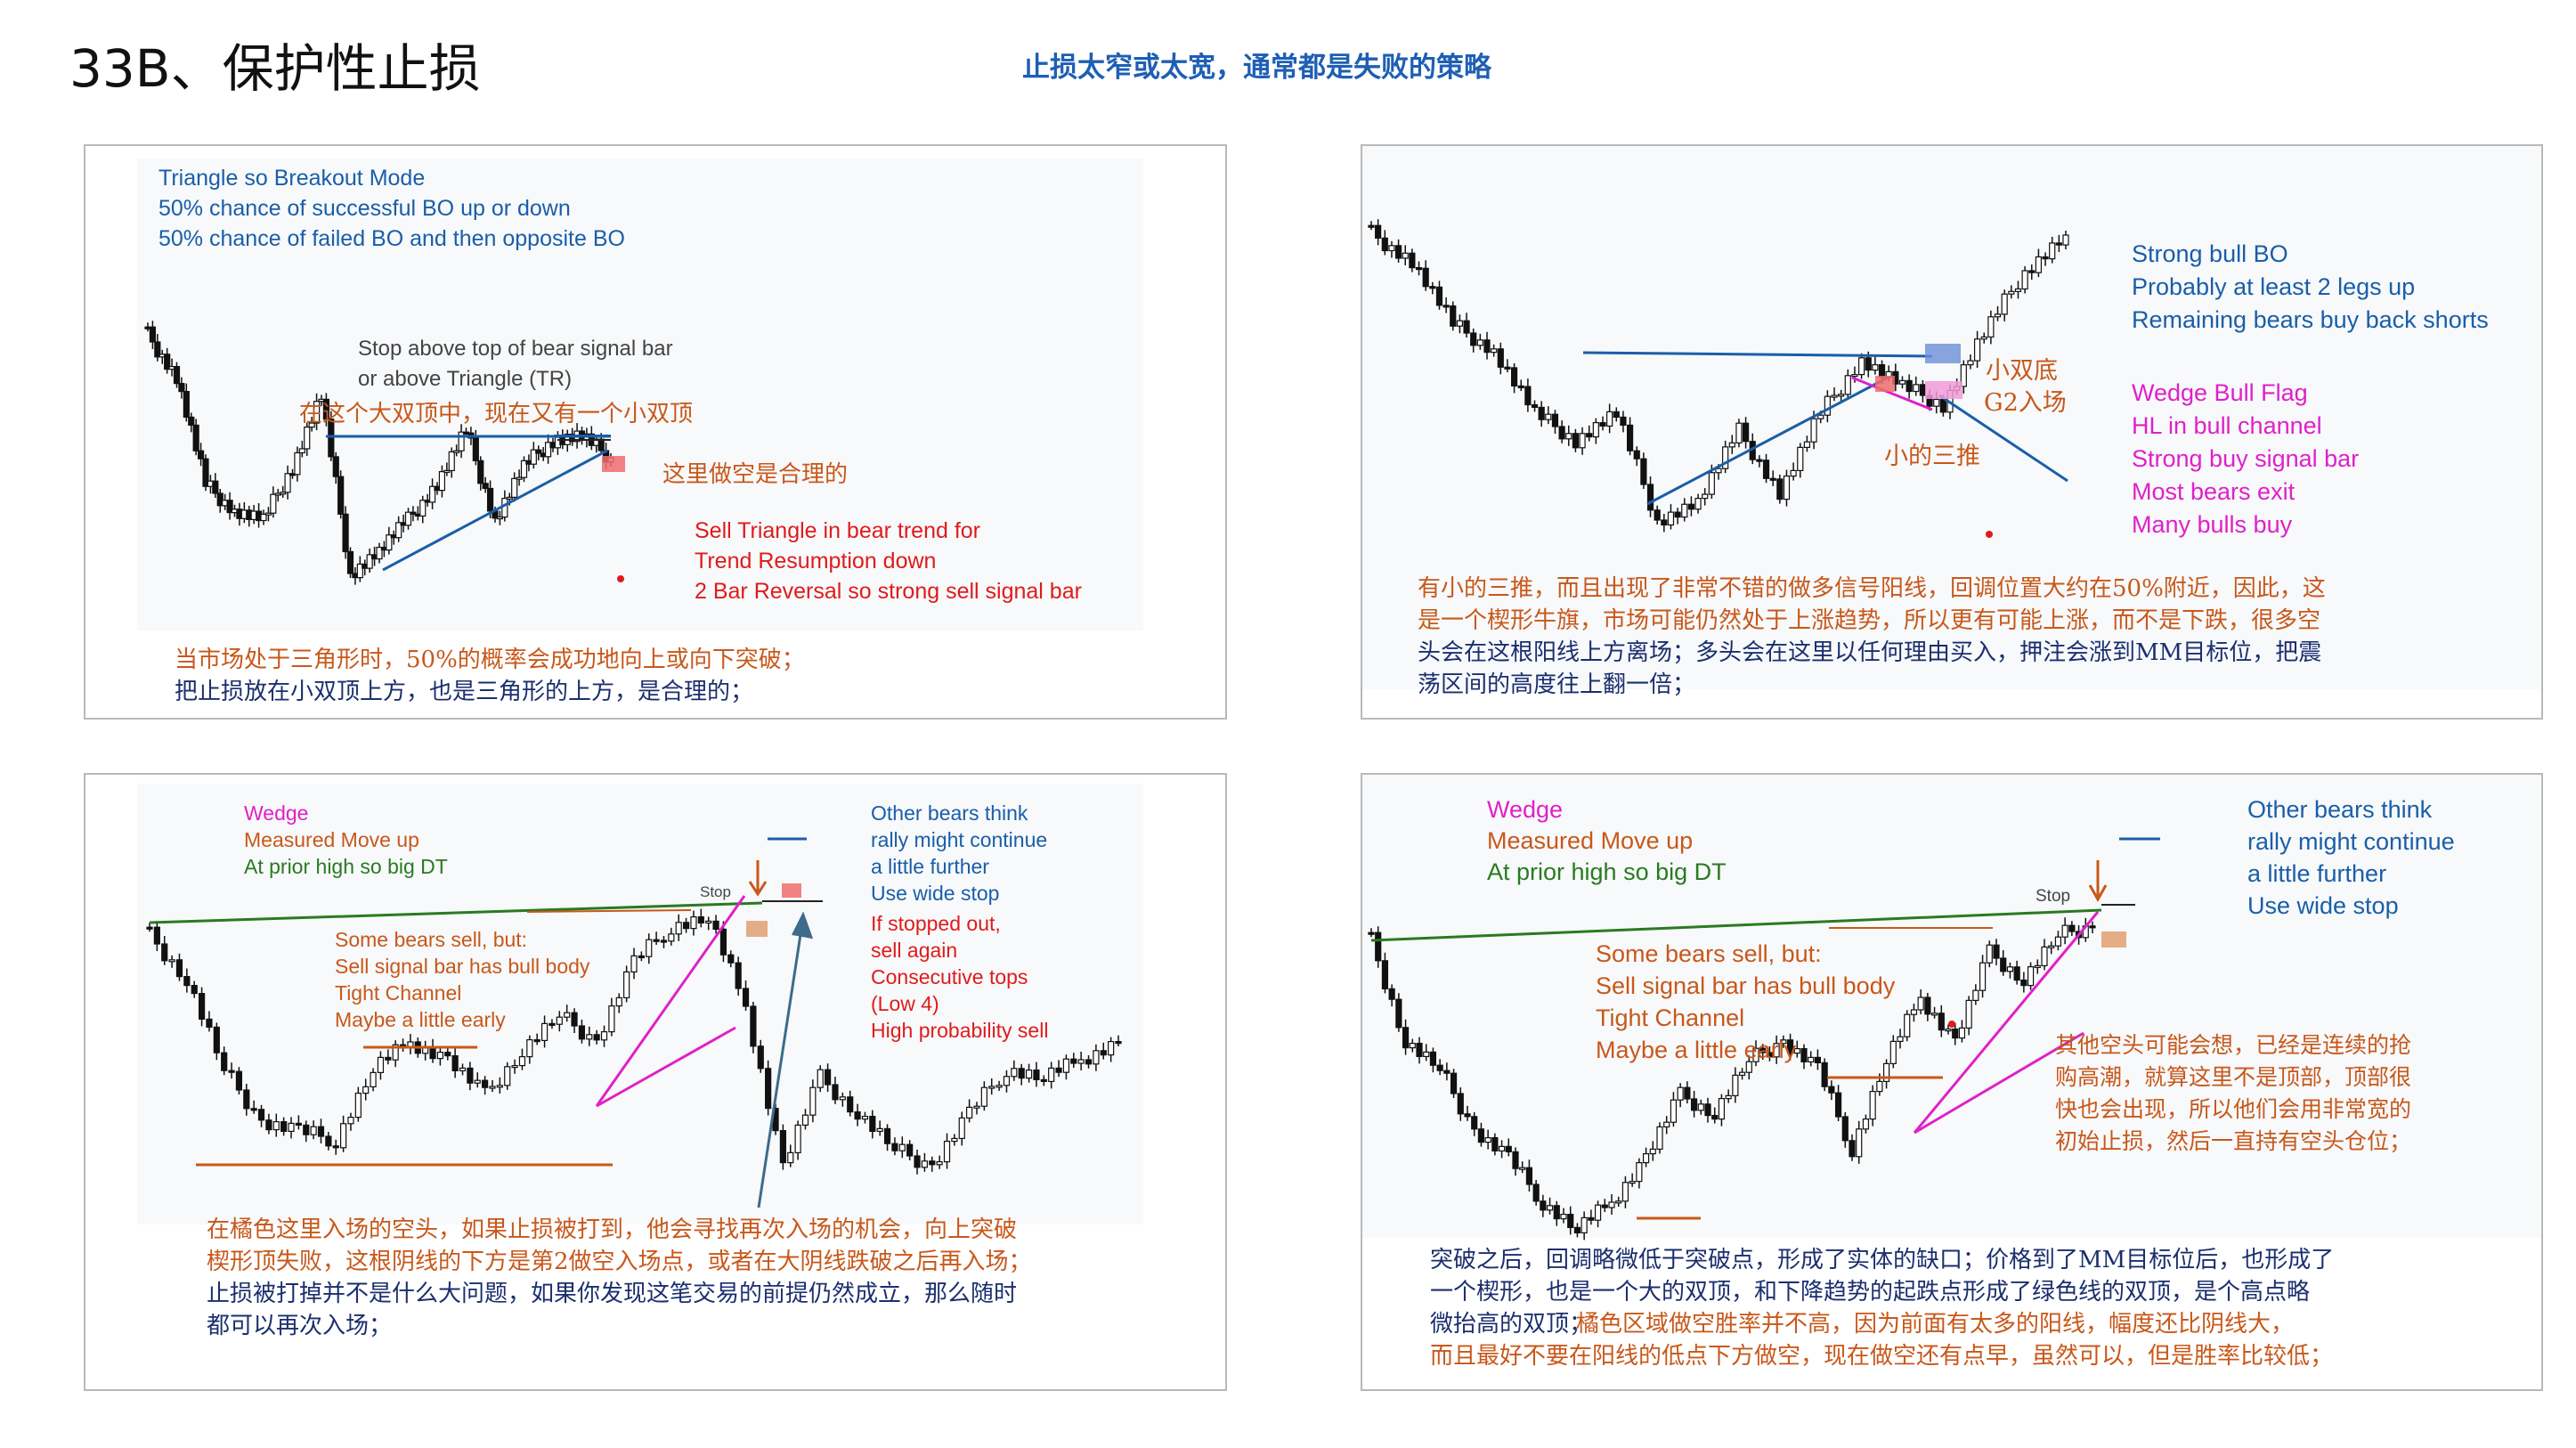 This screenshot has height=1448, width=2576. I want to click on cn-note-3: 快也会出现，所以他们会用非常宽的, so click(2233, 1109).